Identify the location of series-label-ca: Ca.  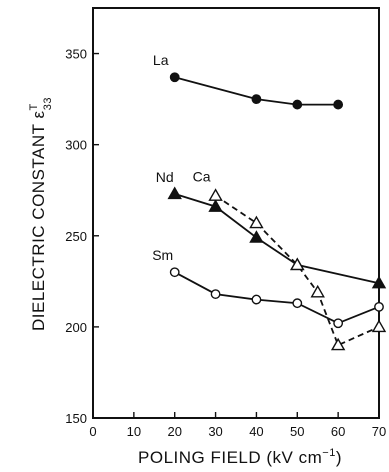
(202, 177).